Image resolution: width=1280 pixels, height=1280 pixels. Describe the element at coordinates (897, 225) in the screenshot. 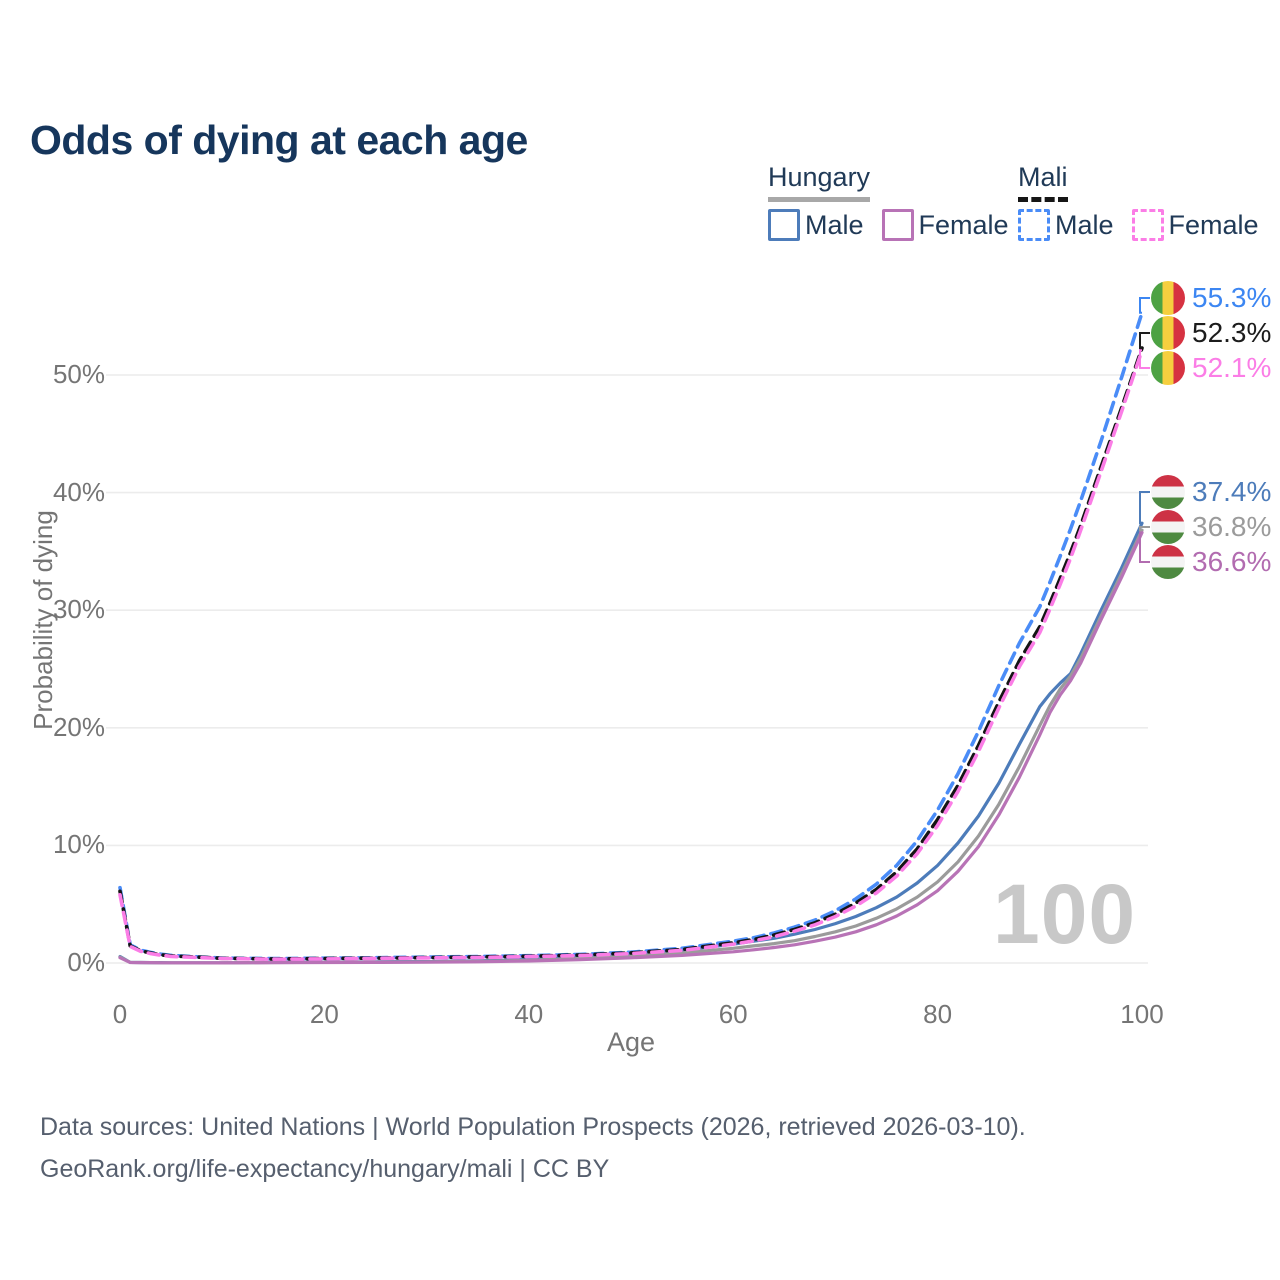

I see `legend-swatch-hungary-female` at that location.